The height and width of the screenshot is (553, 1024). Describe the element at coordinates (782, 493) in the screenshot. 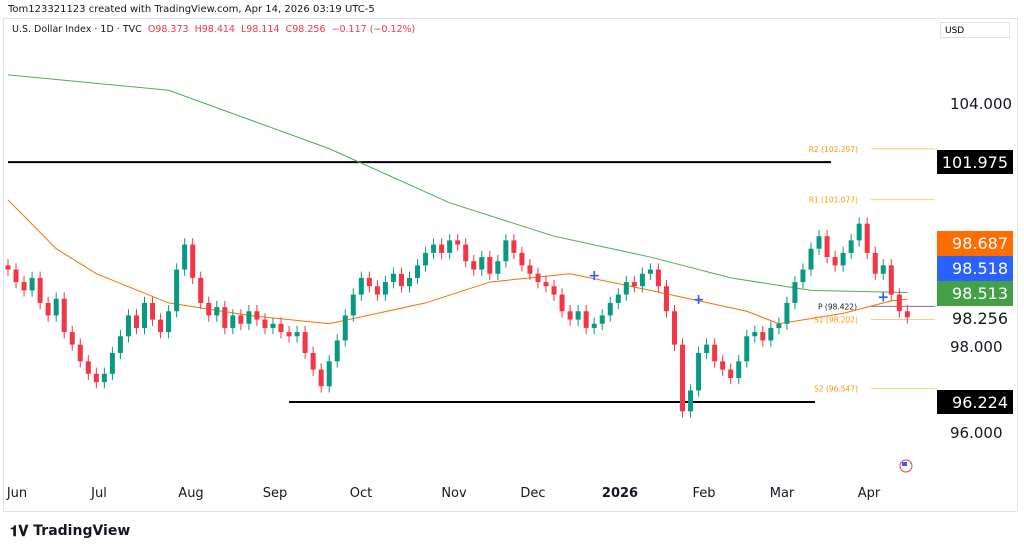

I see `x-tick-label: Mar` at that location.